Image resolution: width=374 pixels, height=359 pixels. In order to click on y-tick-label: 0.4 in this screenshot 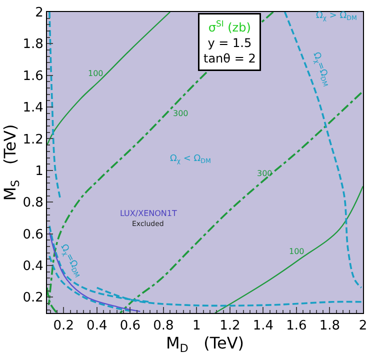, I will do `click(33, 266)`.